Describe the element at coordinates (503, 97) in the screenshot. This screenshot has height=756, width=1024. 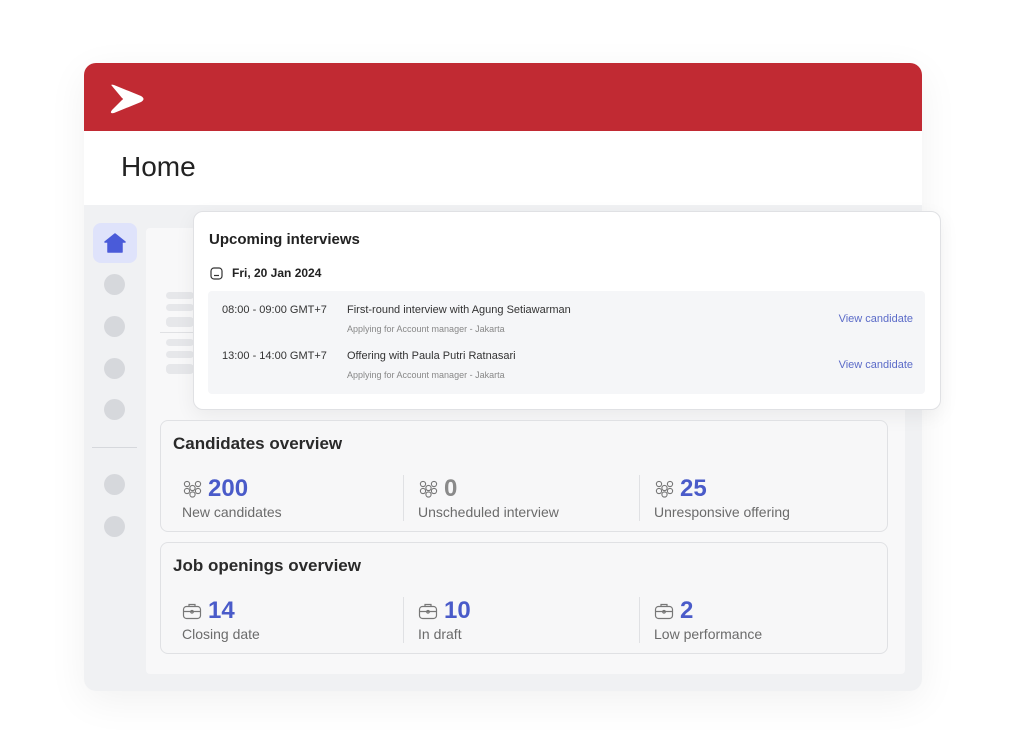
I see `top-bar` at that location.